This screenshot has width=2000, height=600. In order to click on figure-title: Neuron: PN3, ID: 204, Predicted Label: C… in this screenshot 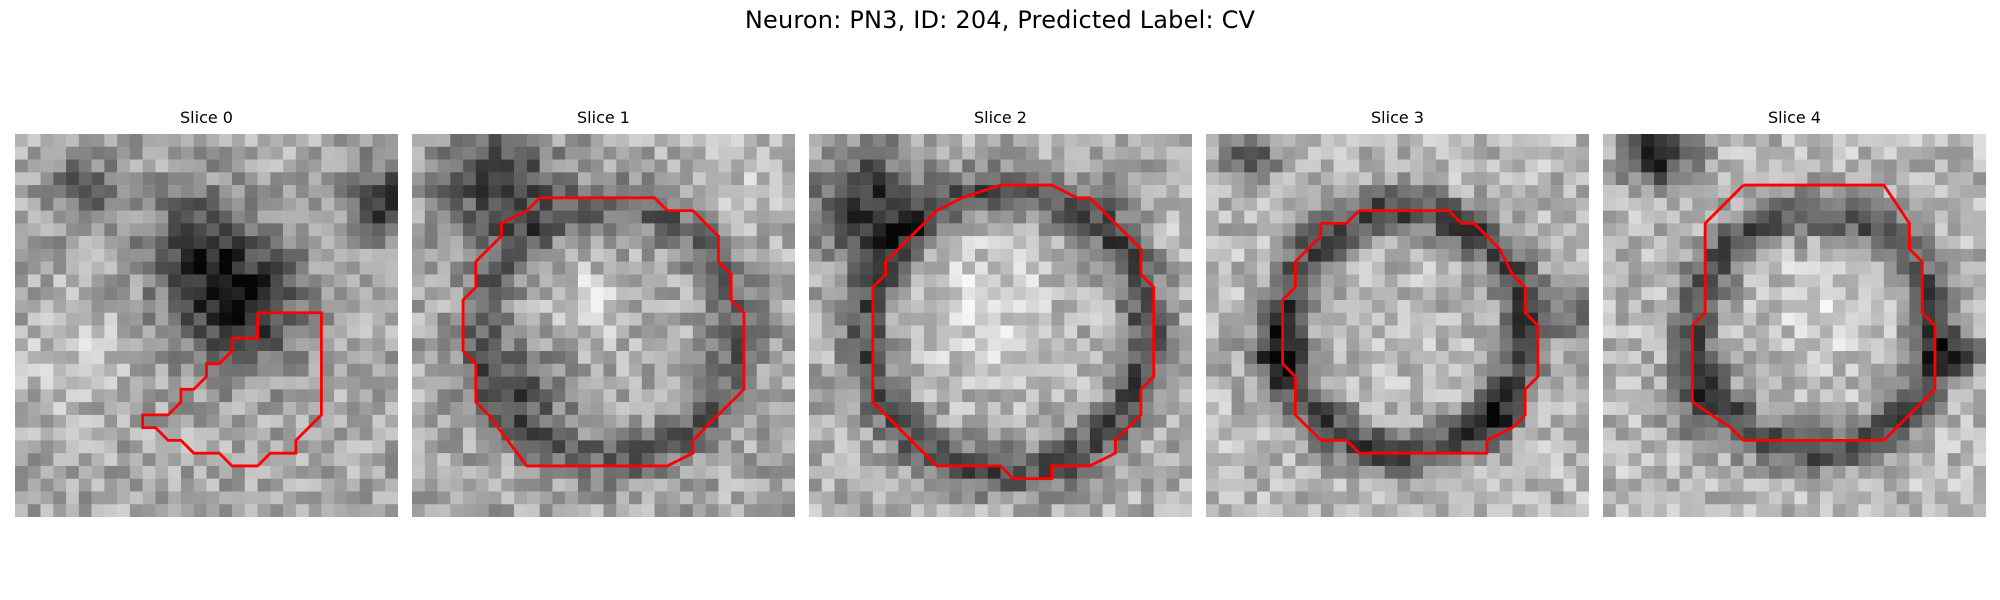, I will do `click(1000, 20)`.